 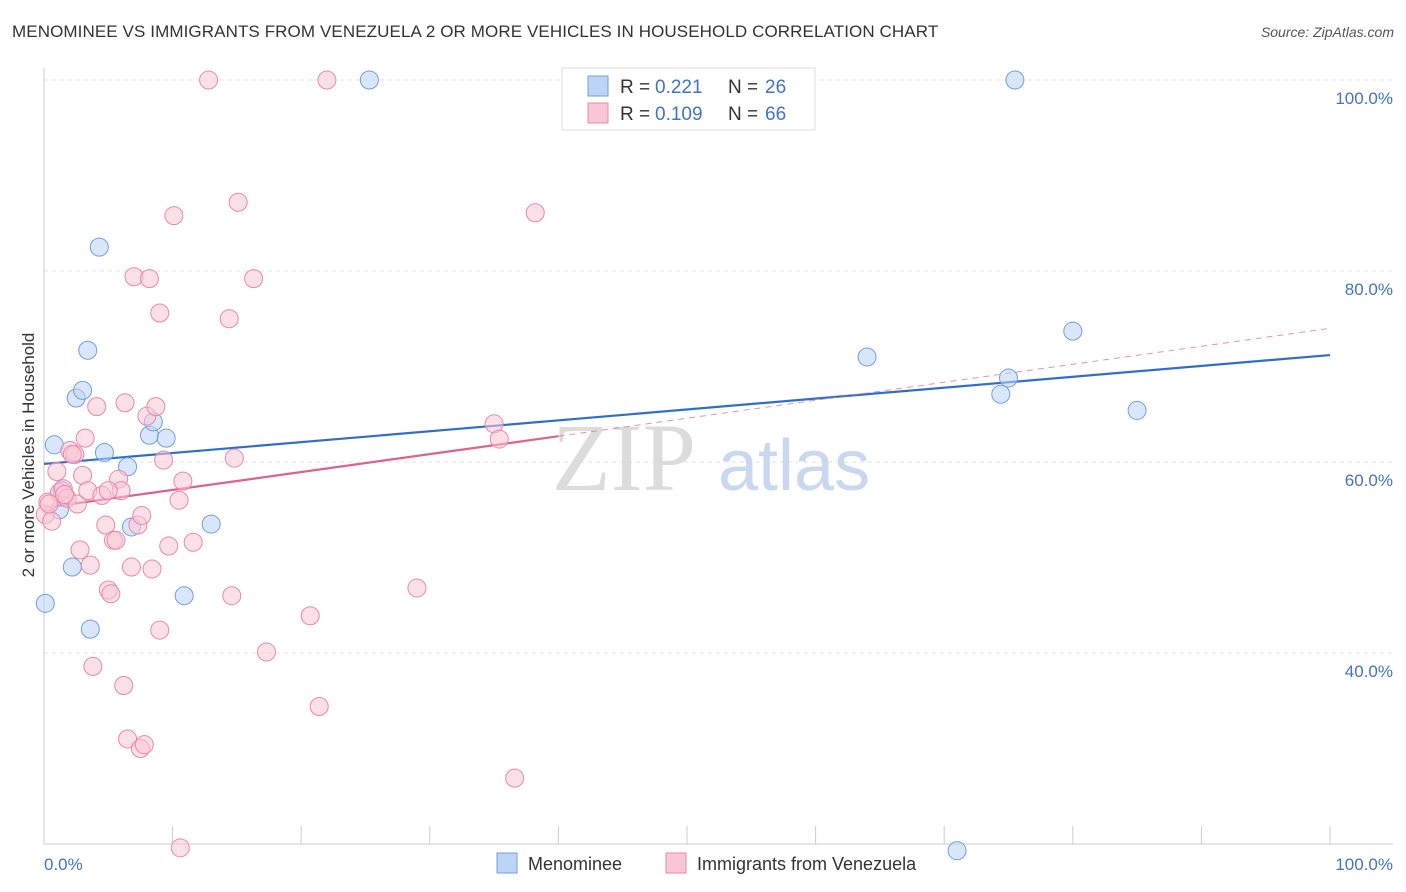 What do you see at coordinates (676, 863) in the screenshot?
I see `bottom-legend-swatch-venezuela` at bounding box center [676, 863].